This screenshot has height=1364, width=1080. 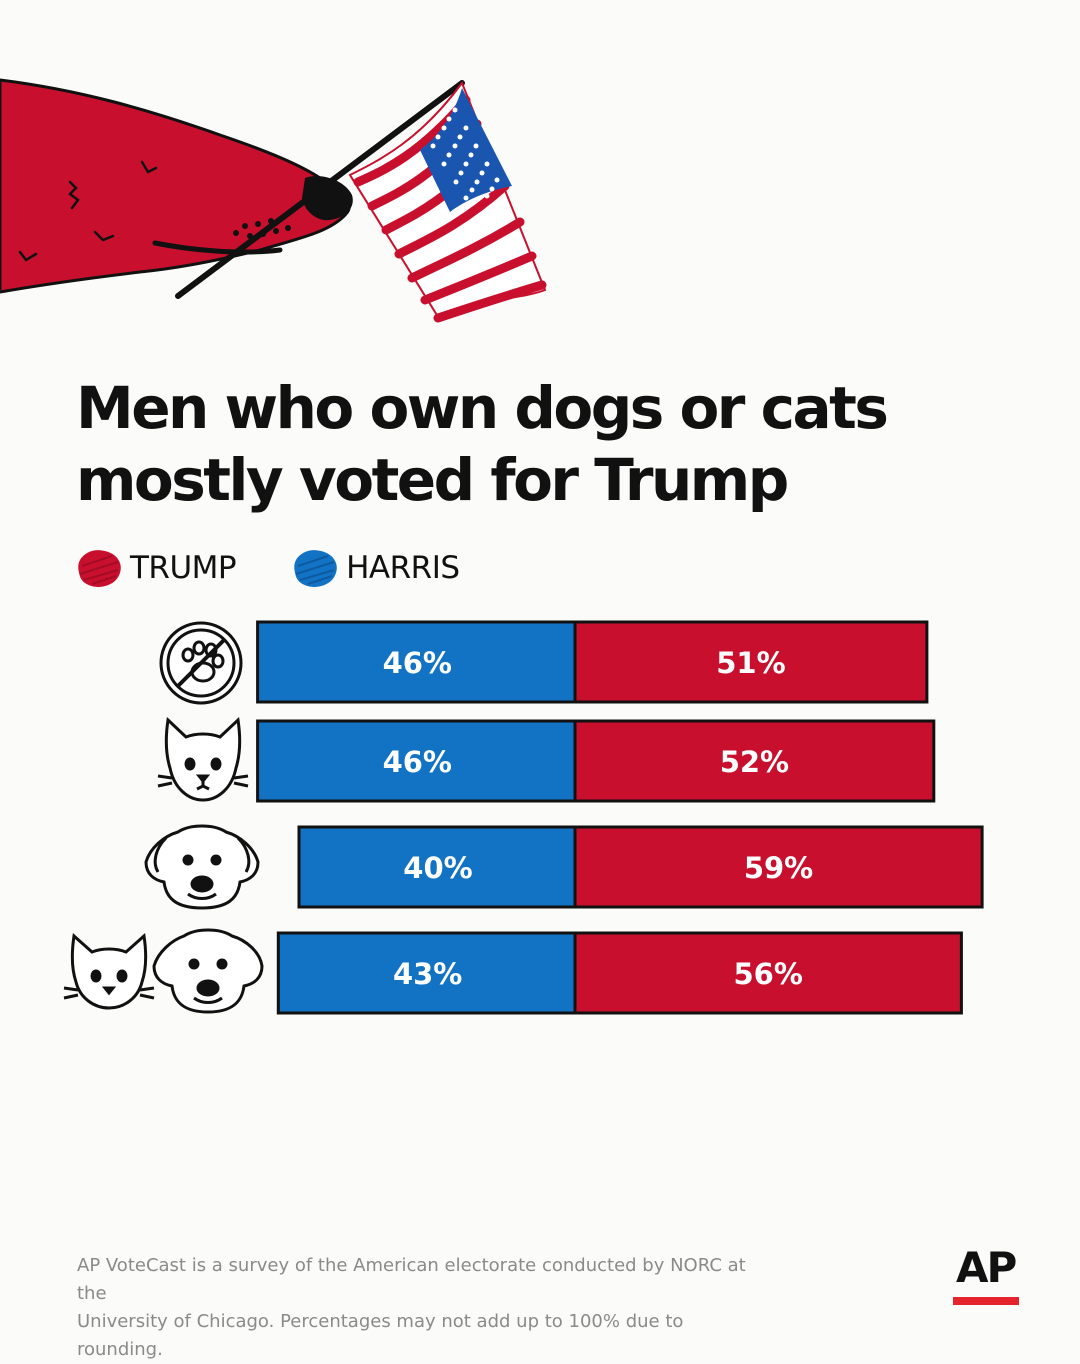 I want to click on ap-logo: AP, so click(x=986, y=1267).